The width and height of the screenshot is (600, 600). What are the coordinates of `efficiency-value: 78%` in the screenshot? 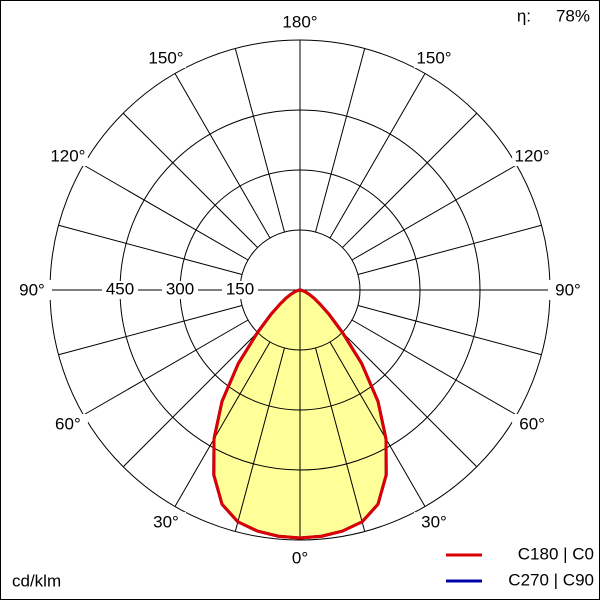 It's located at (573, 15).